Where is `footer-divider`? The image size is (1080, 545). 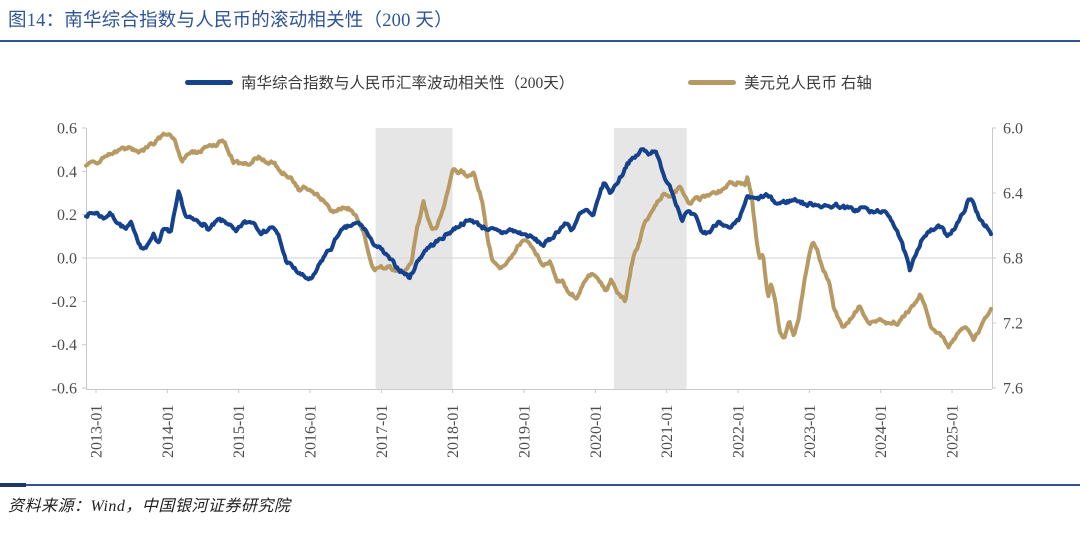
footer-divider is located at coordinates (540, 485).